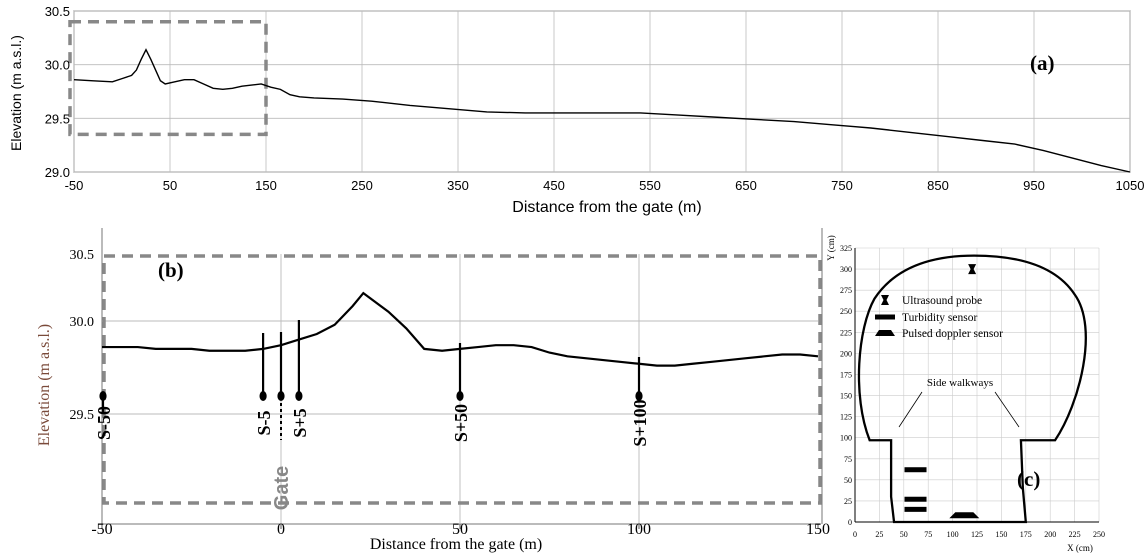 This screenshot has height=554, width=1145. I want to click on panel-a-y-tick-label: 30.0, so click(57, 65).